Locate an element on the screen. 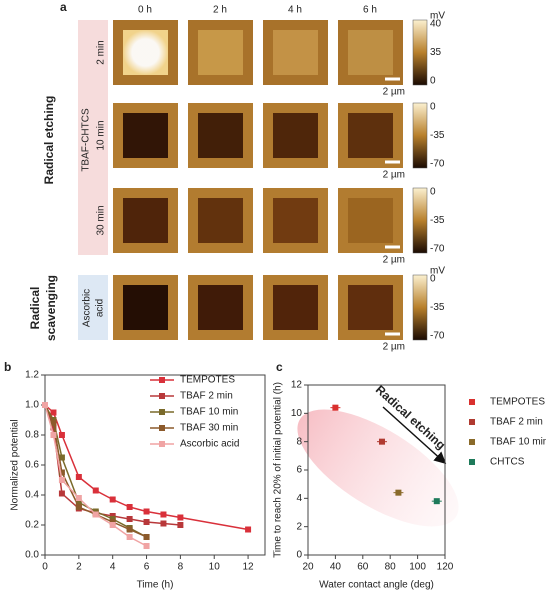 This screenshot has height=601, width=546. y-tick-label: 6 is located at coordinates (299, 470).